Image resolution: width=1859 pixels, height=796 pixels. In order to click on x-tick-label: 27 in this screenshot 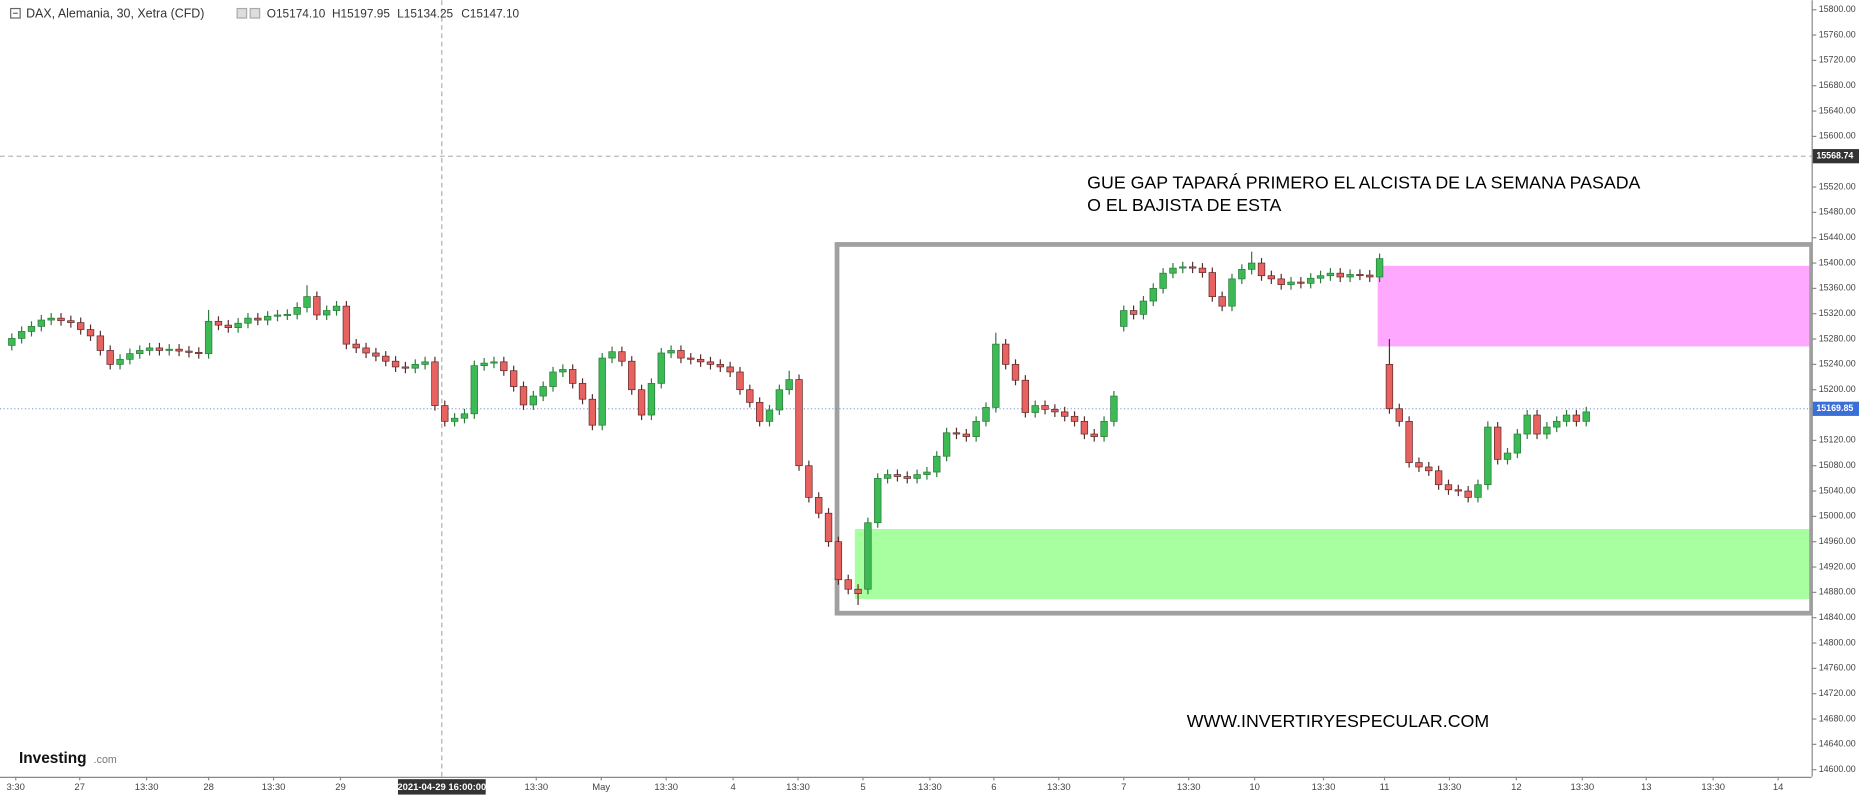, I will do `click(79, 787)`.